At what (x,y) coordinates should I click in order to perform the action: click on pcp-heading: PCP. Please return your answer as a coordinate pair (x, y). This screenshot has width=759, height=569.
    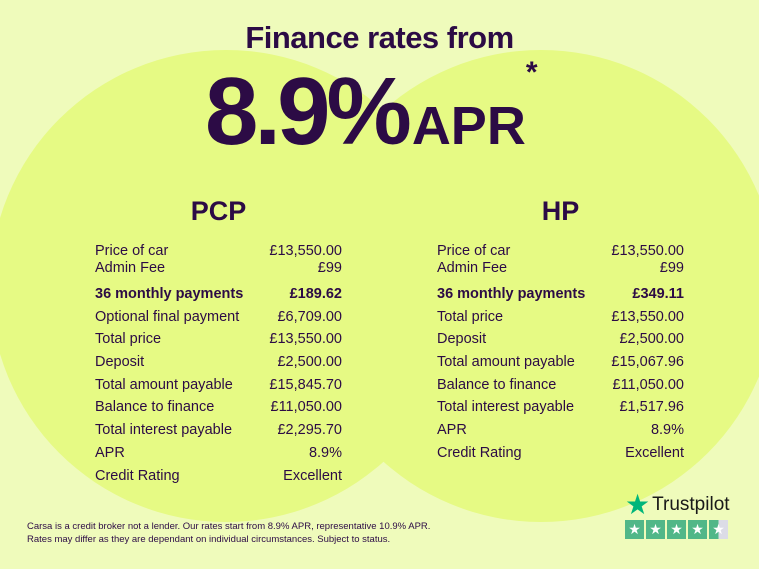
    Looking at the image, I should click on (218, 211).